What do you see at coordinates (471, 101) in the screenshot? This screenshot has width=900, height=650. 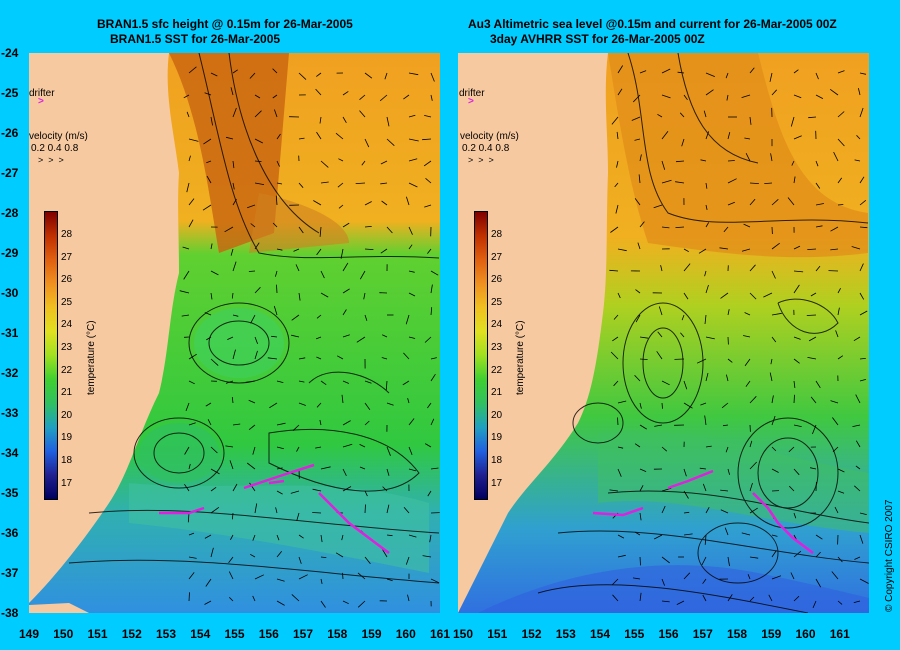 I see `right-drifter-marker: >` at bounding box center [471, 101].